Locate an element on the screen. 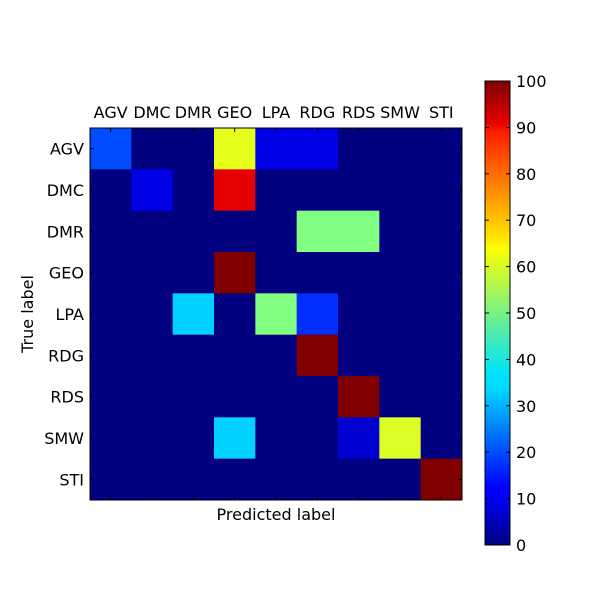 The height and width of the screenshot is (600, 600). y-tick-label: LPA is located at coordinates (70, 314).